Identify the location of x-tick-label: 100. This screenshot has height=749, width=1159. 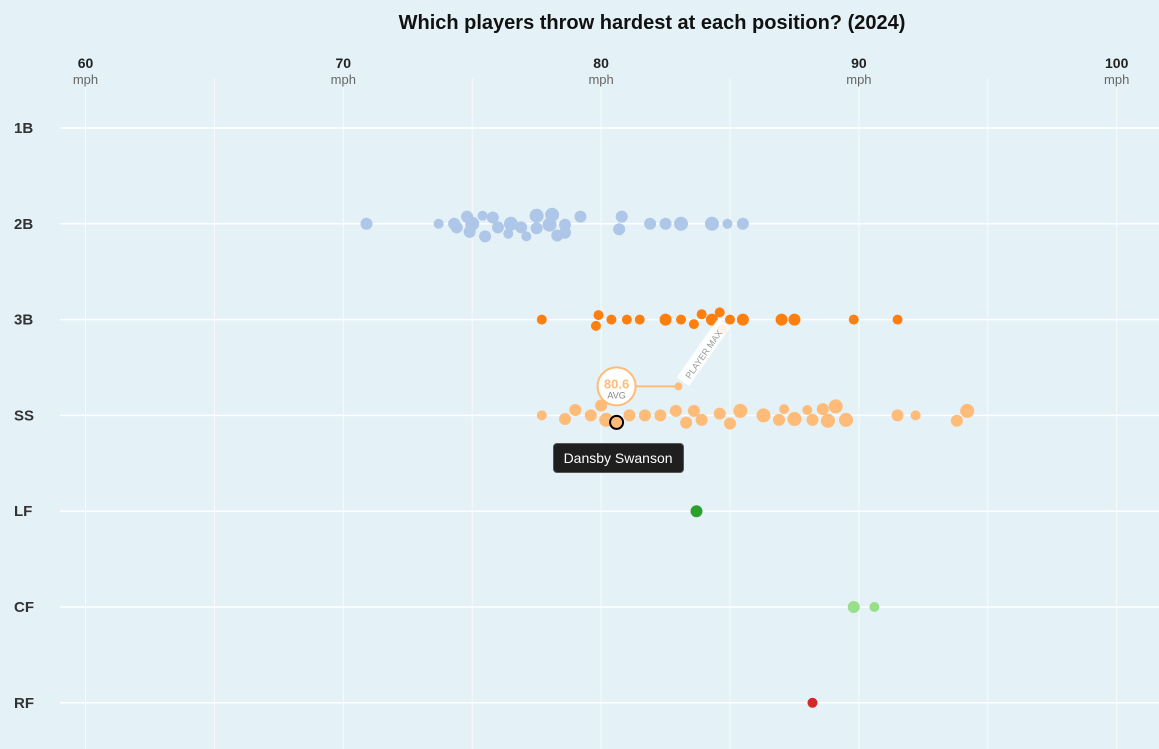
(1117, 63).